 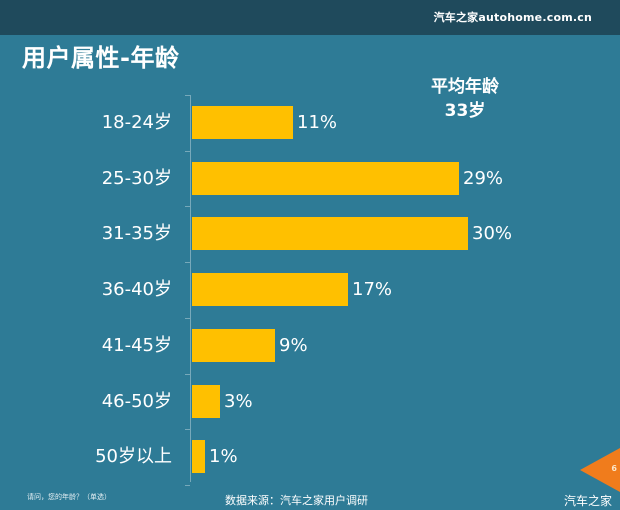 What do you see at coordinates (223, 456) in the screenshot?
I see `bar-value-label: 1%` at bounding box center [223, 456].